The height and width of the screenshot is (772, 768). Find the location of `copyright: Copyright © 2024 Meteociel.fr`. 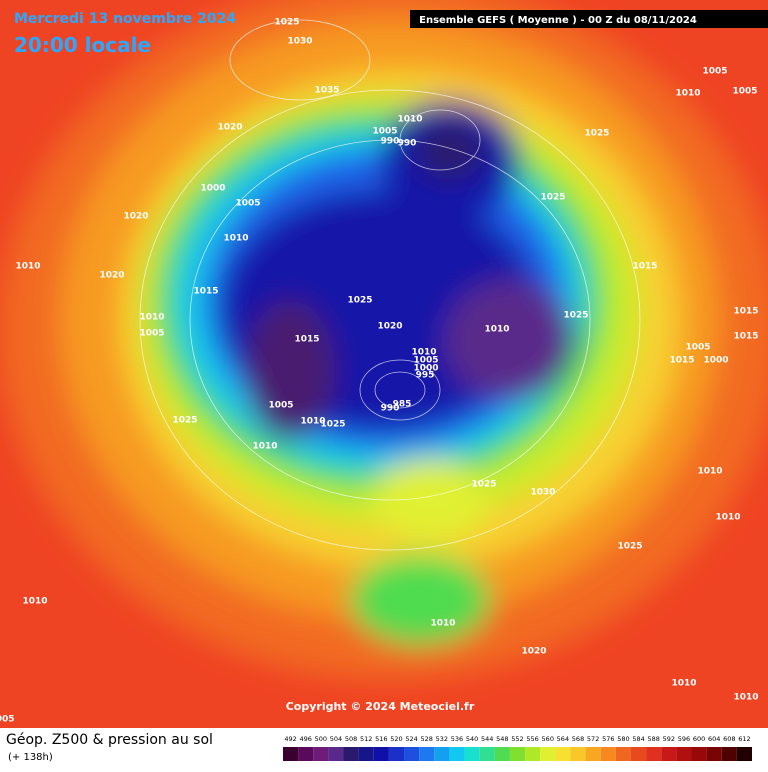

copyright: Copyright © 2024 Meteociel.fr is located at coordinates (380, 706).